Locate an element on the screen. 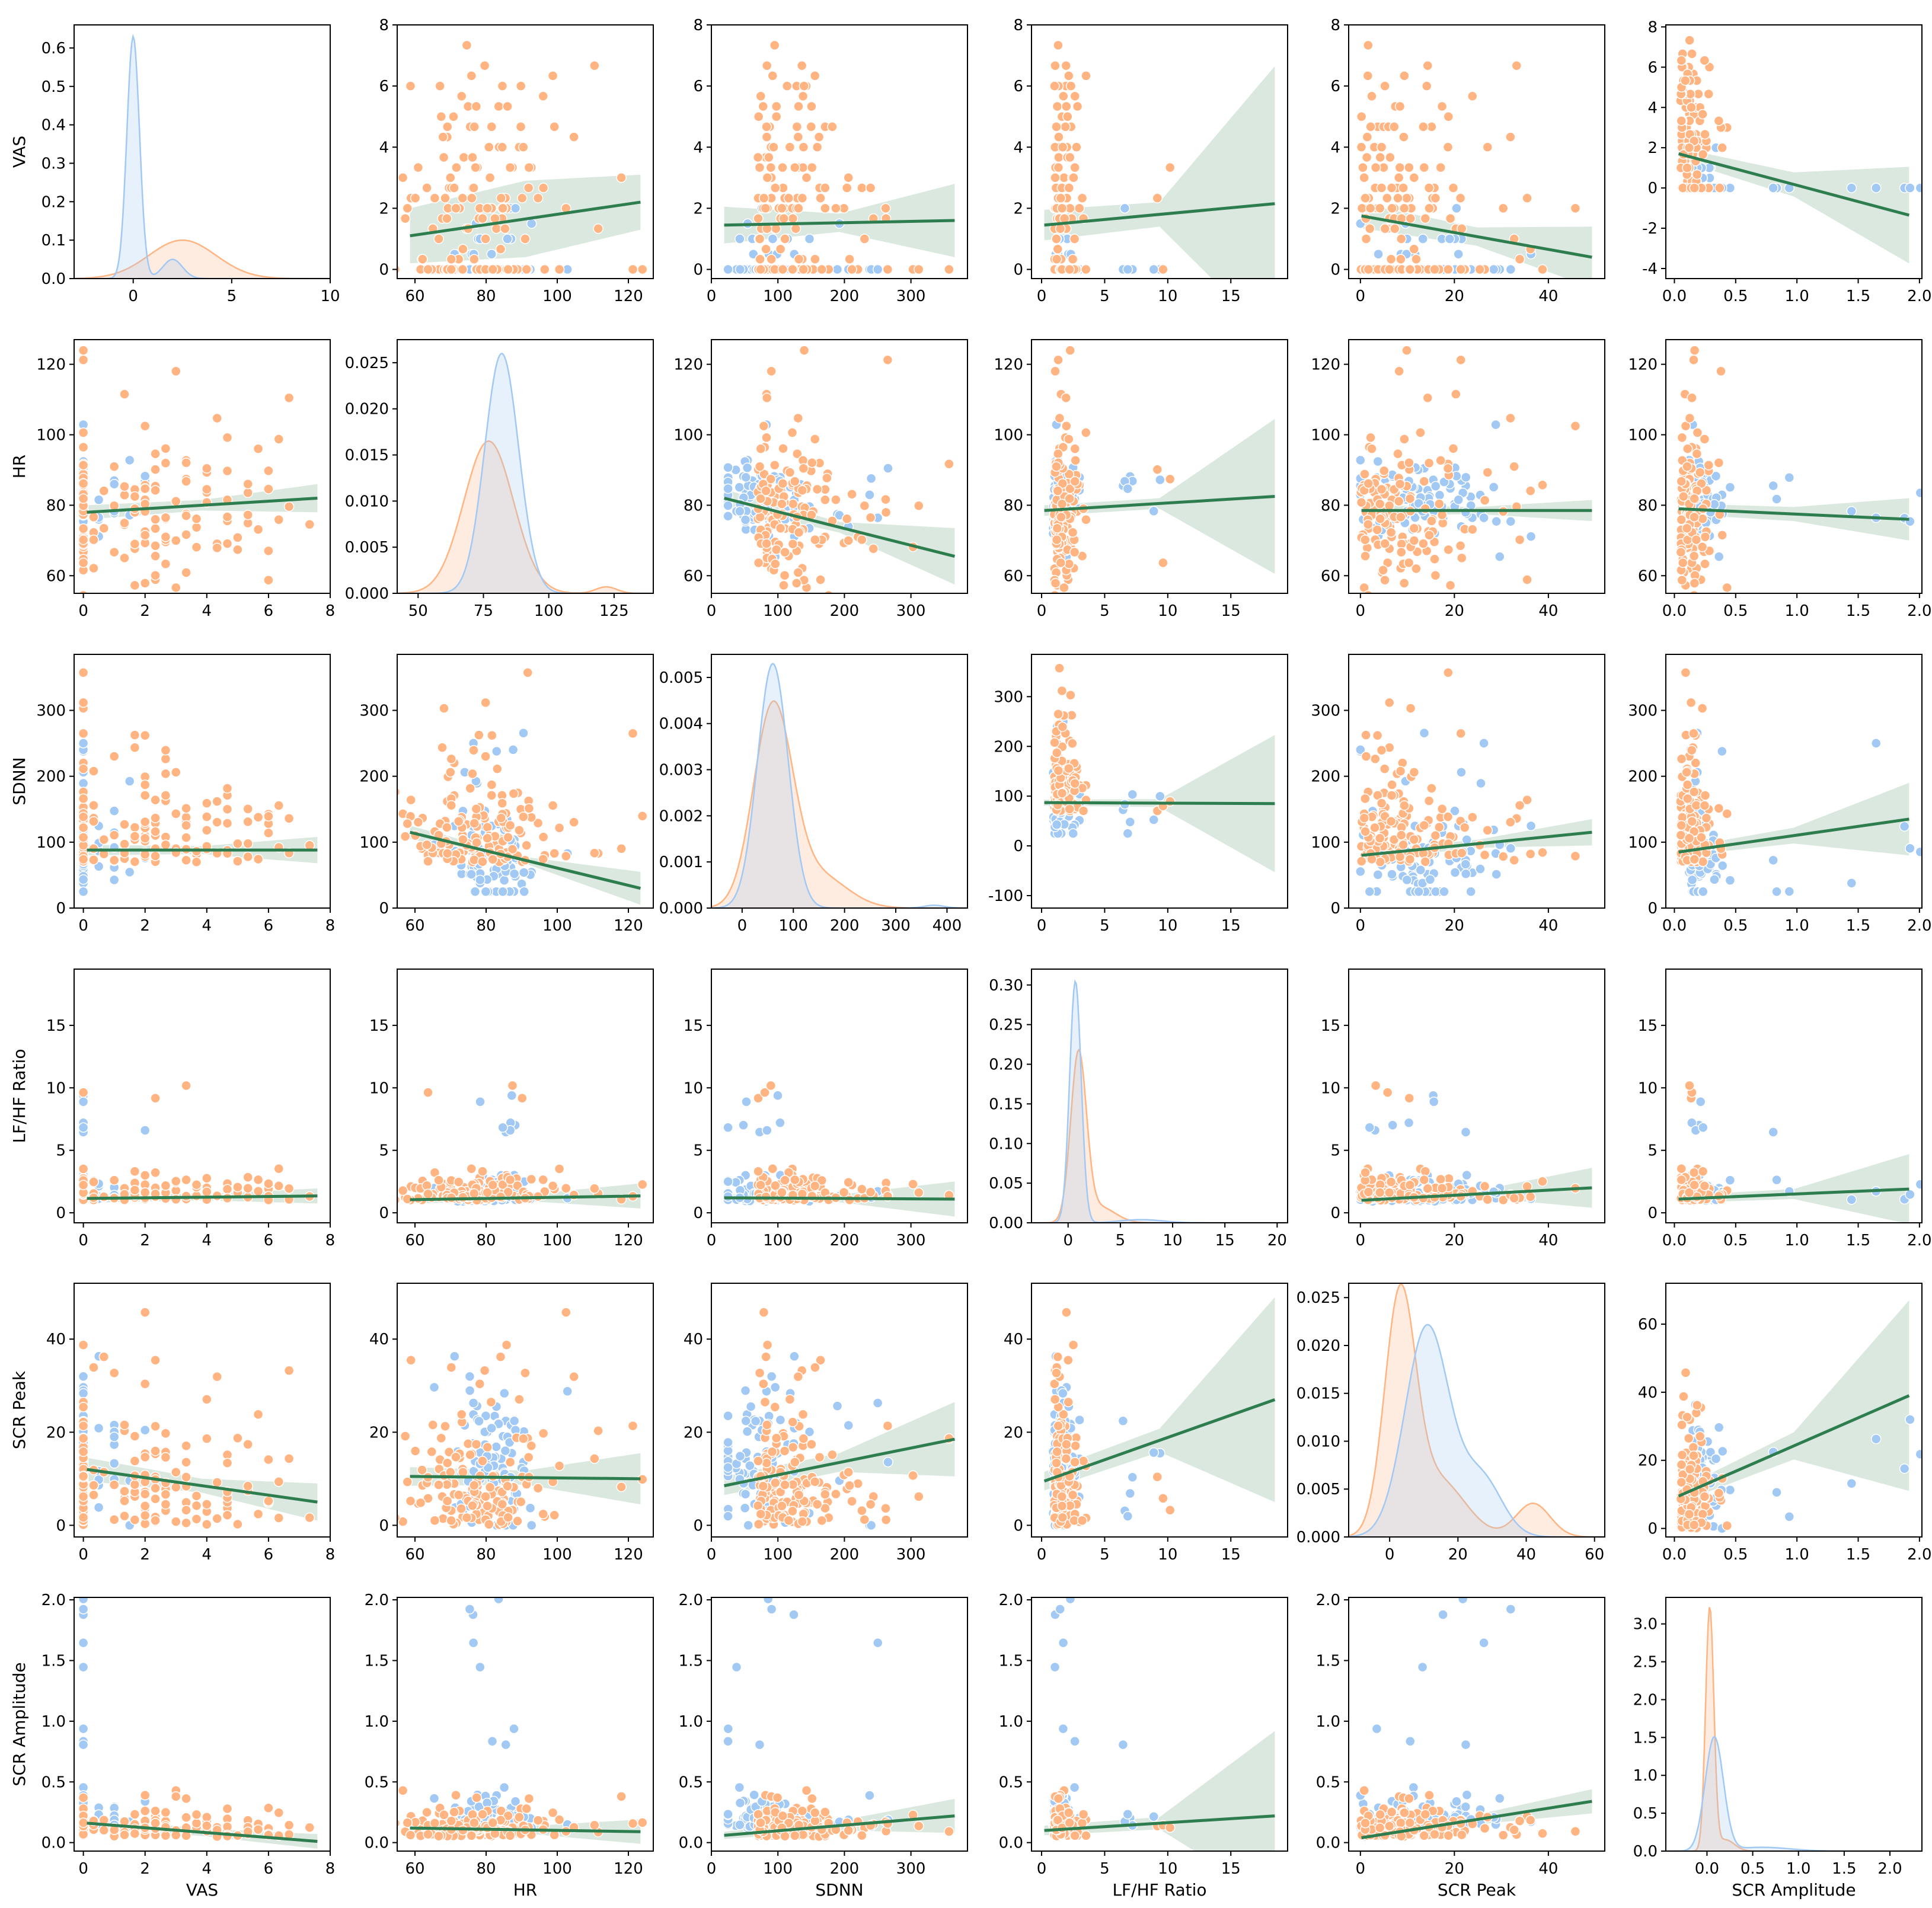 The image size is (1932, 1908). y-tick-label: 0.000 is located at coordinates (681, 909).